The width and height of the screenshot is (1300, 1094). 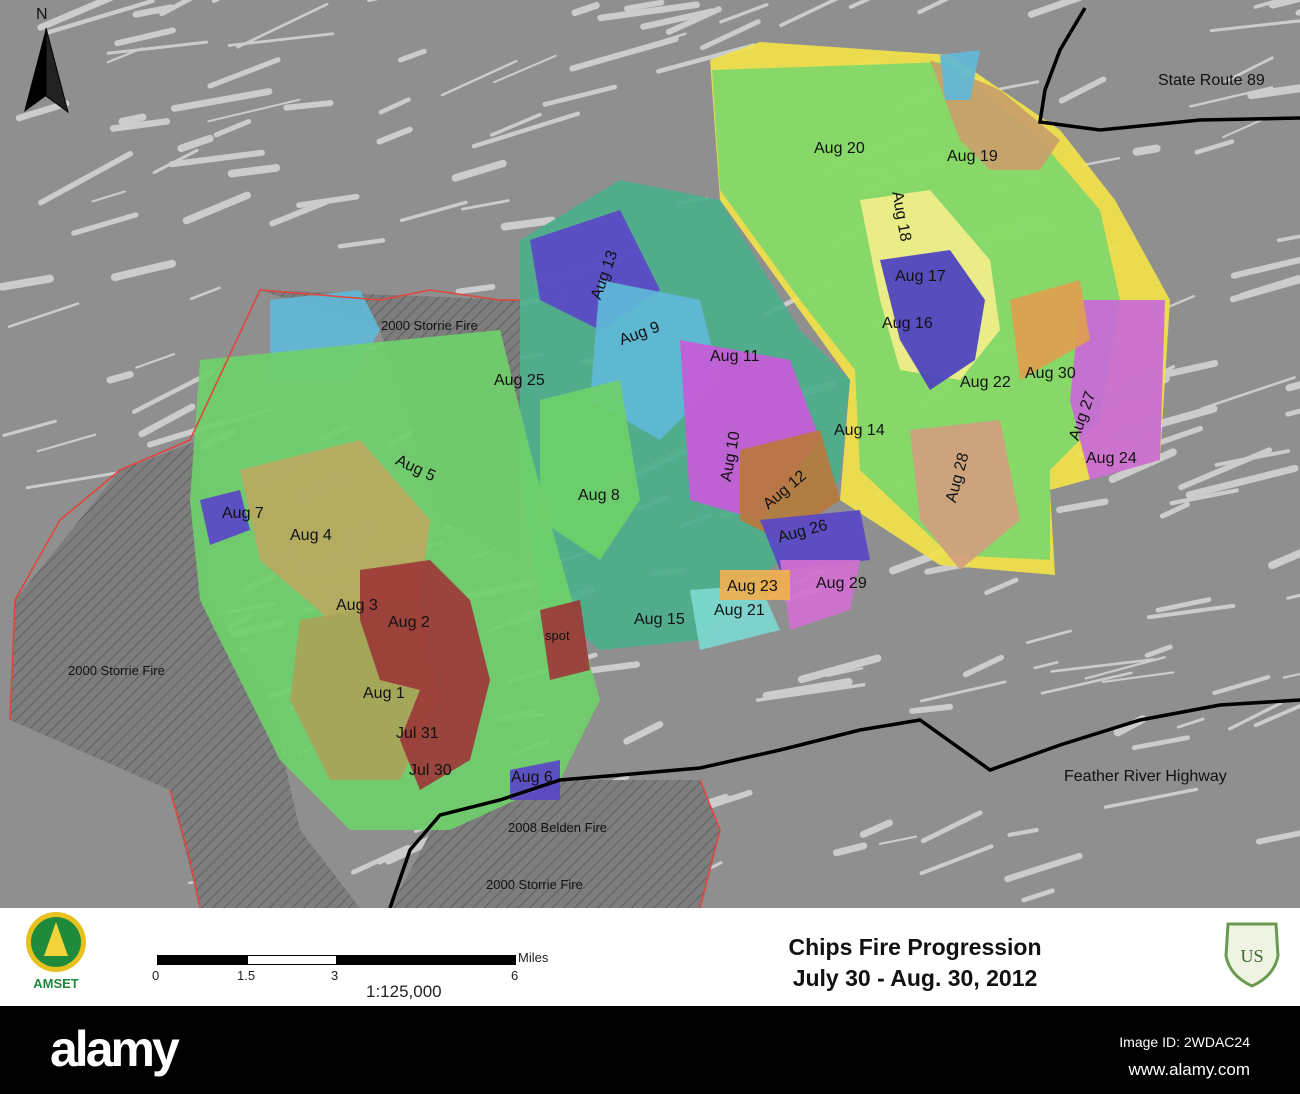 I want to click on title-line-2: July 30 - Aug. 30, 2012, so click(x=915, y=978).